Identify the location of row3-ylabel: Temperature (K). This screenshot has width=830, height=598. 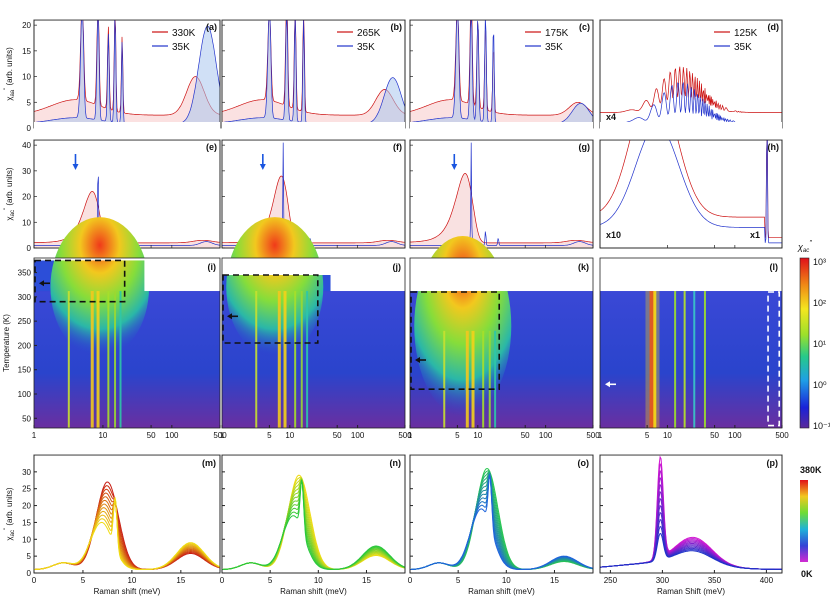
(6, 343).